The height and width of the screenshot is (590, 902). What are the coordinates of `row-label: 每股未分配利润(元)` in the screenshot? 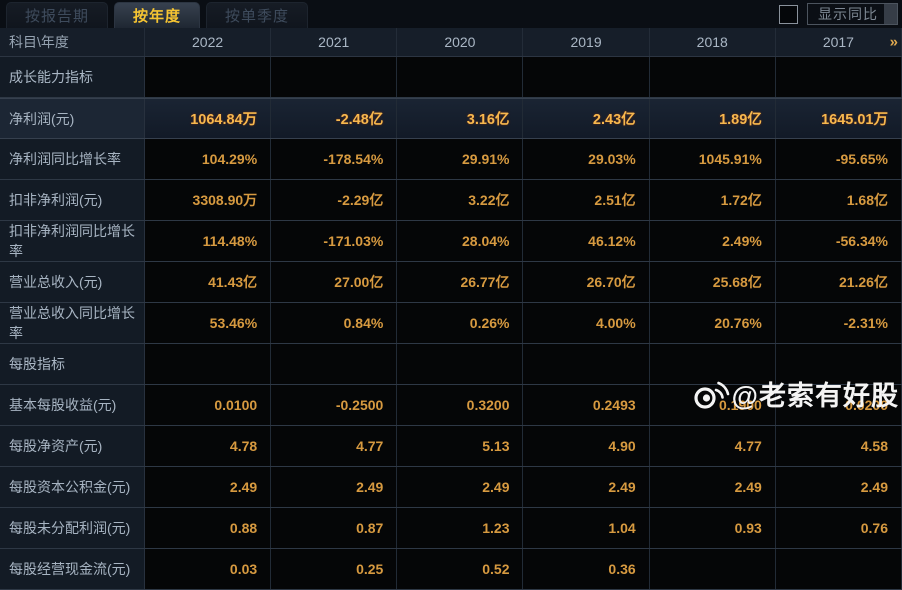 It's located at (72, 528).